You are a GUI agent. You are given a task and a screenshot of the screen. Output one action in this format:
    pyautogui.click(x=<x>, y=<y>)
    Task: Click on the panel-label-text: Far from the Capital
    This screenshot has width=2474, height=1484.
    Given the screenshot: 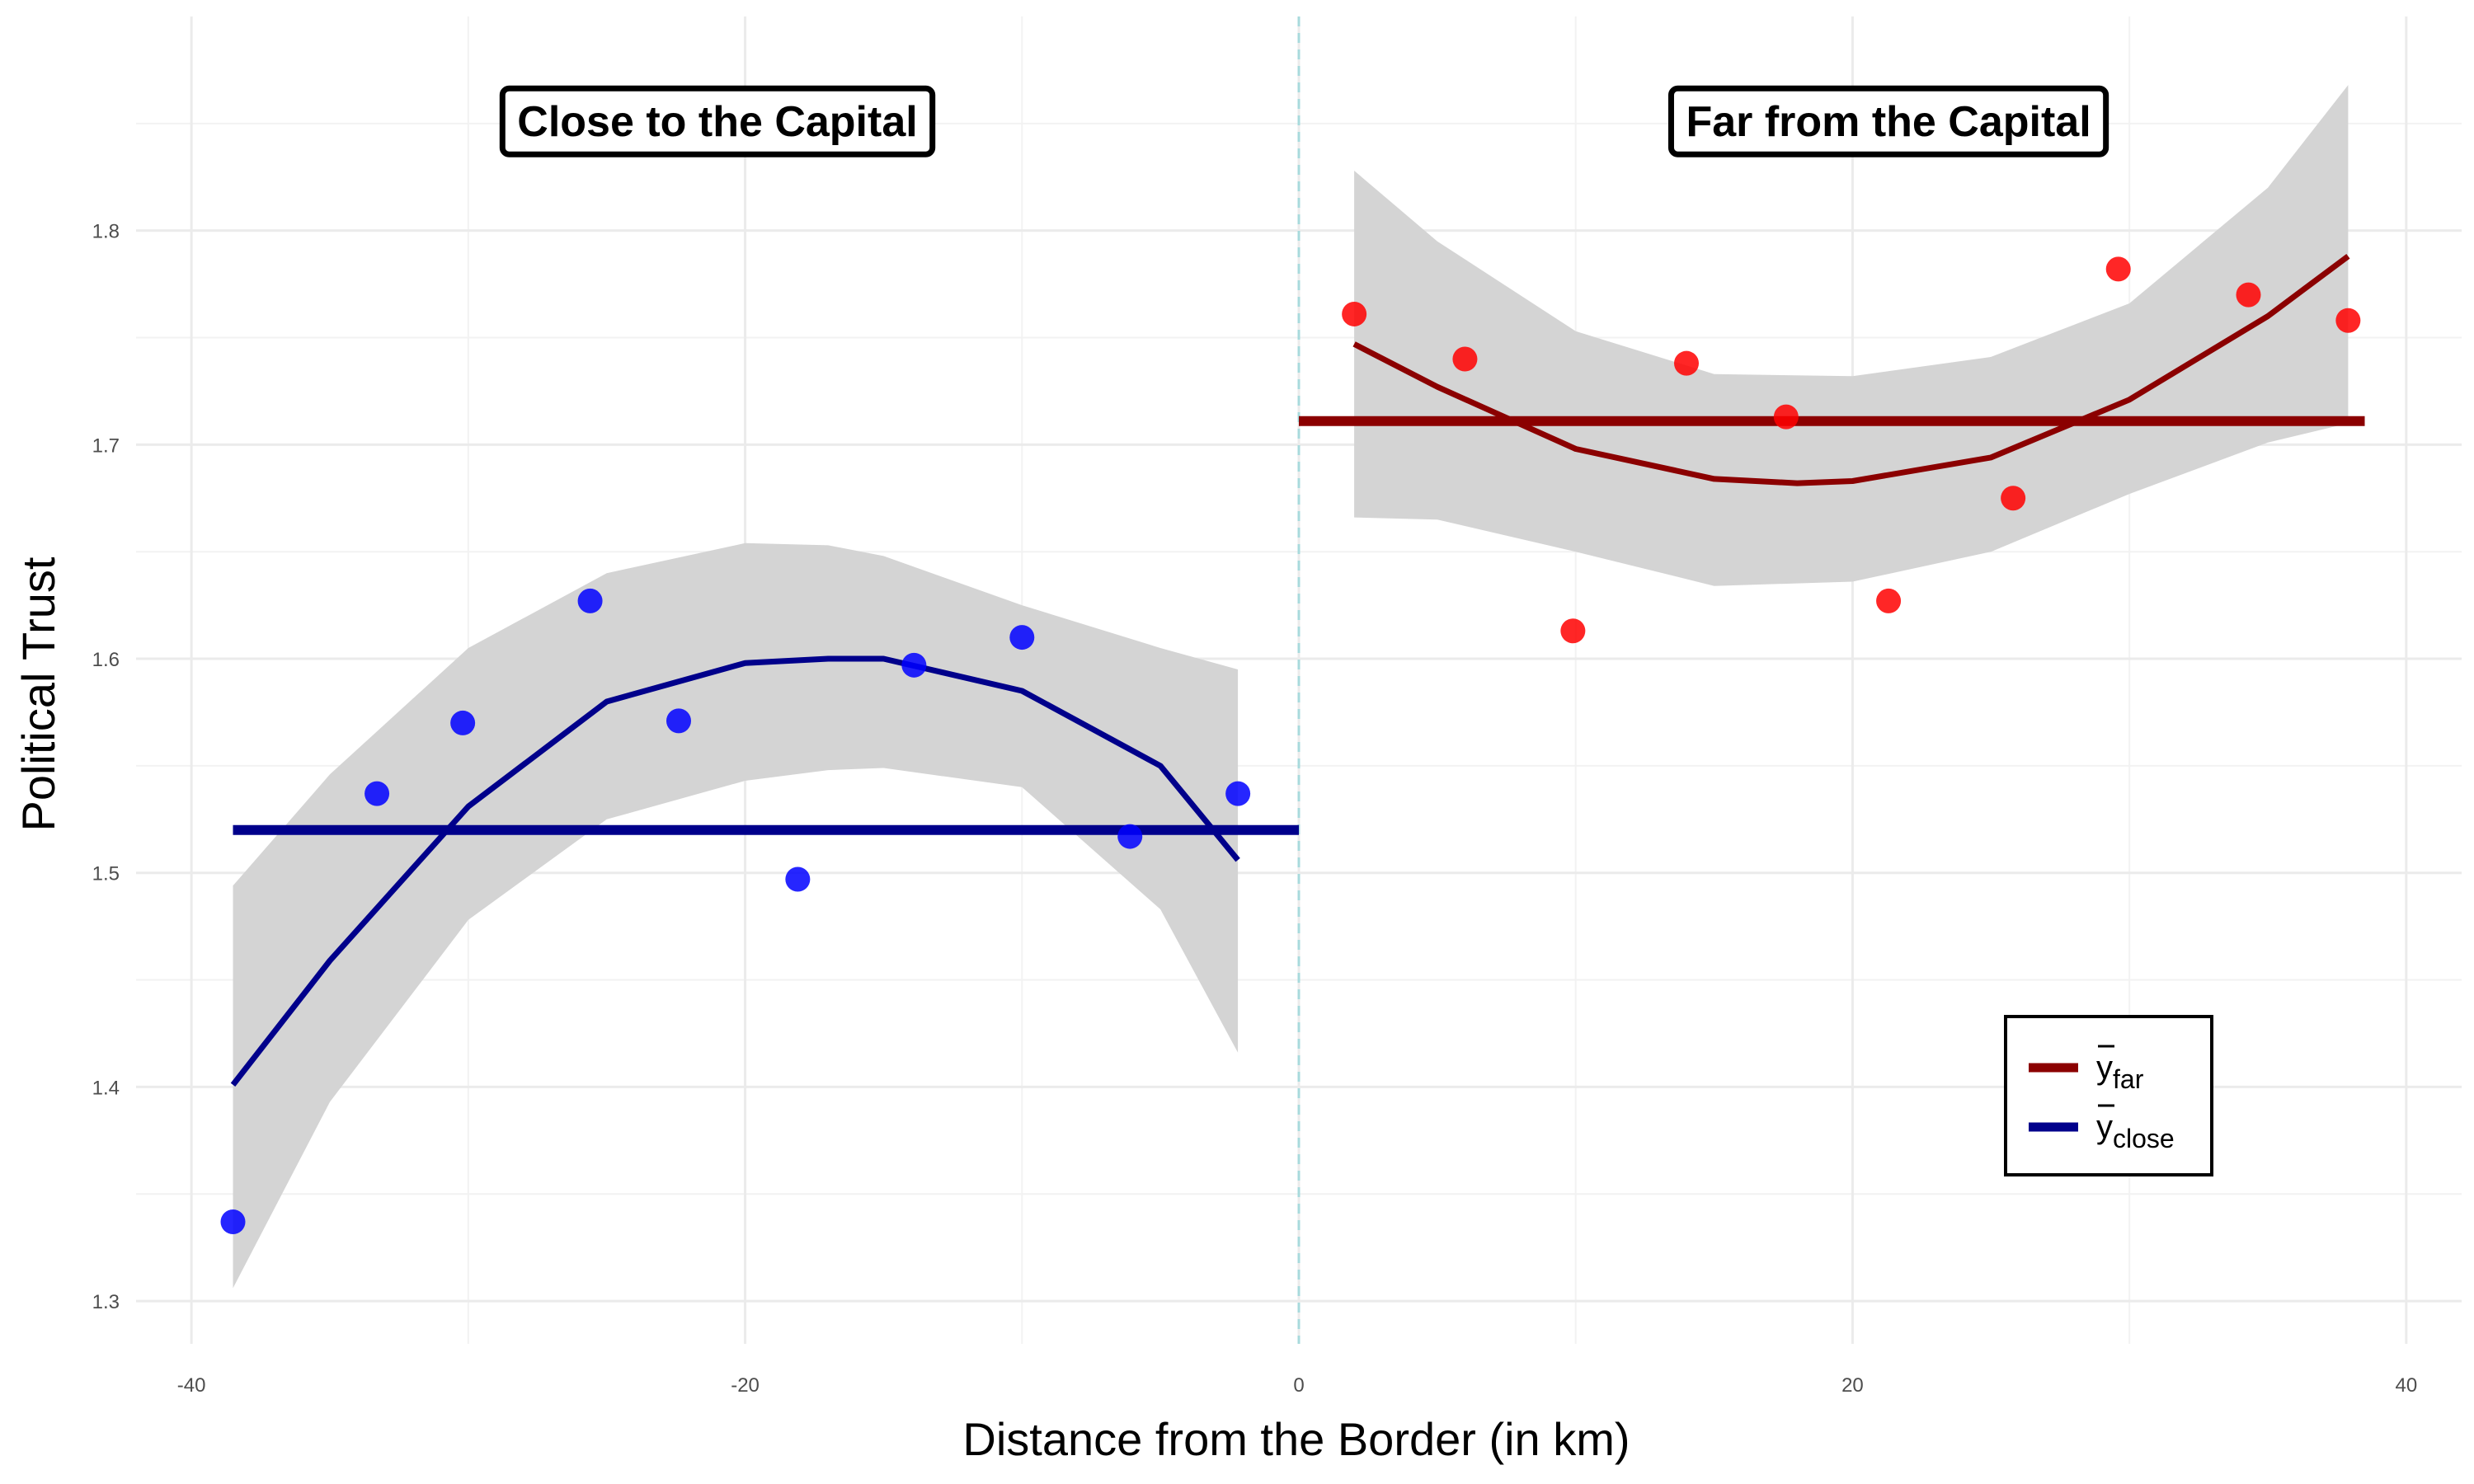 What is the action you would take?
    pyautogui.click(x=1888, y=122)
    